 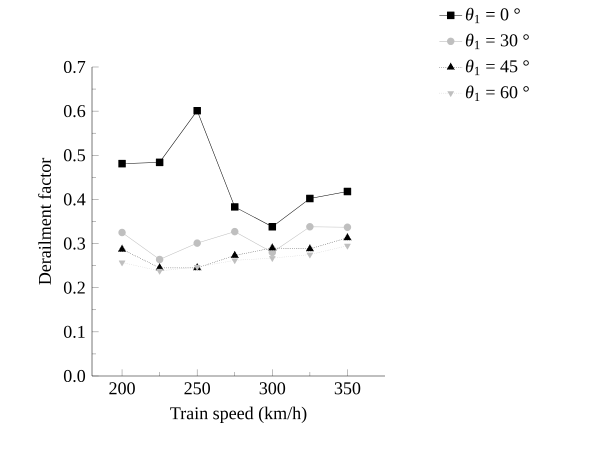 What do you see at coordinates (74, 288) in the screenshot?
I see `y-tick-label: 0.2` at bounding box center [74, 288].